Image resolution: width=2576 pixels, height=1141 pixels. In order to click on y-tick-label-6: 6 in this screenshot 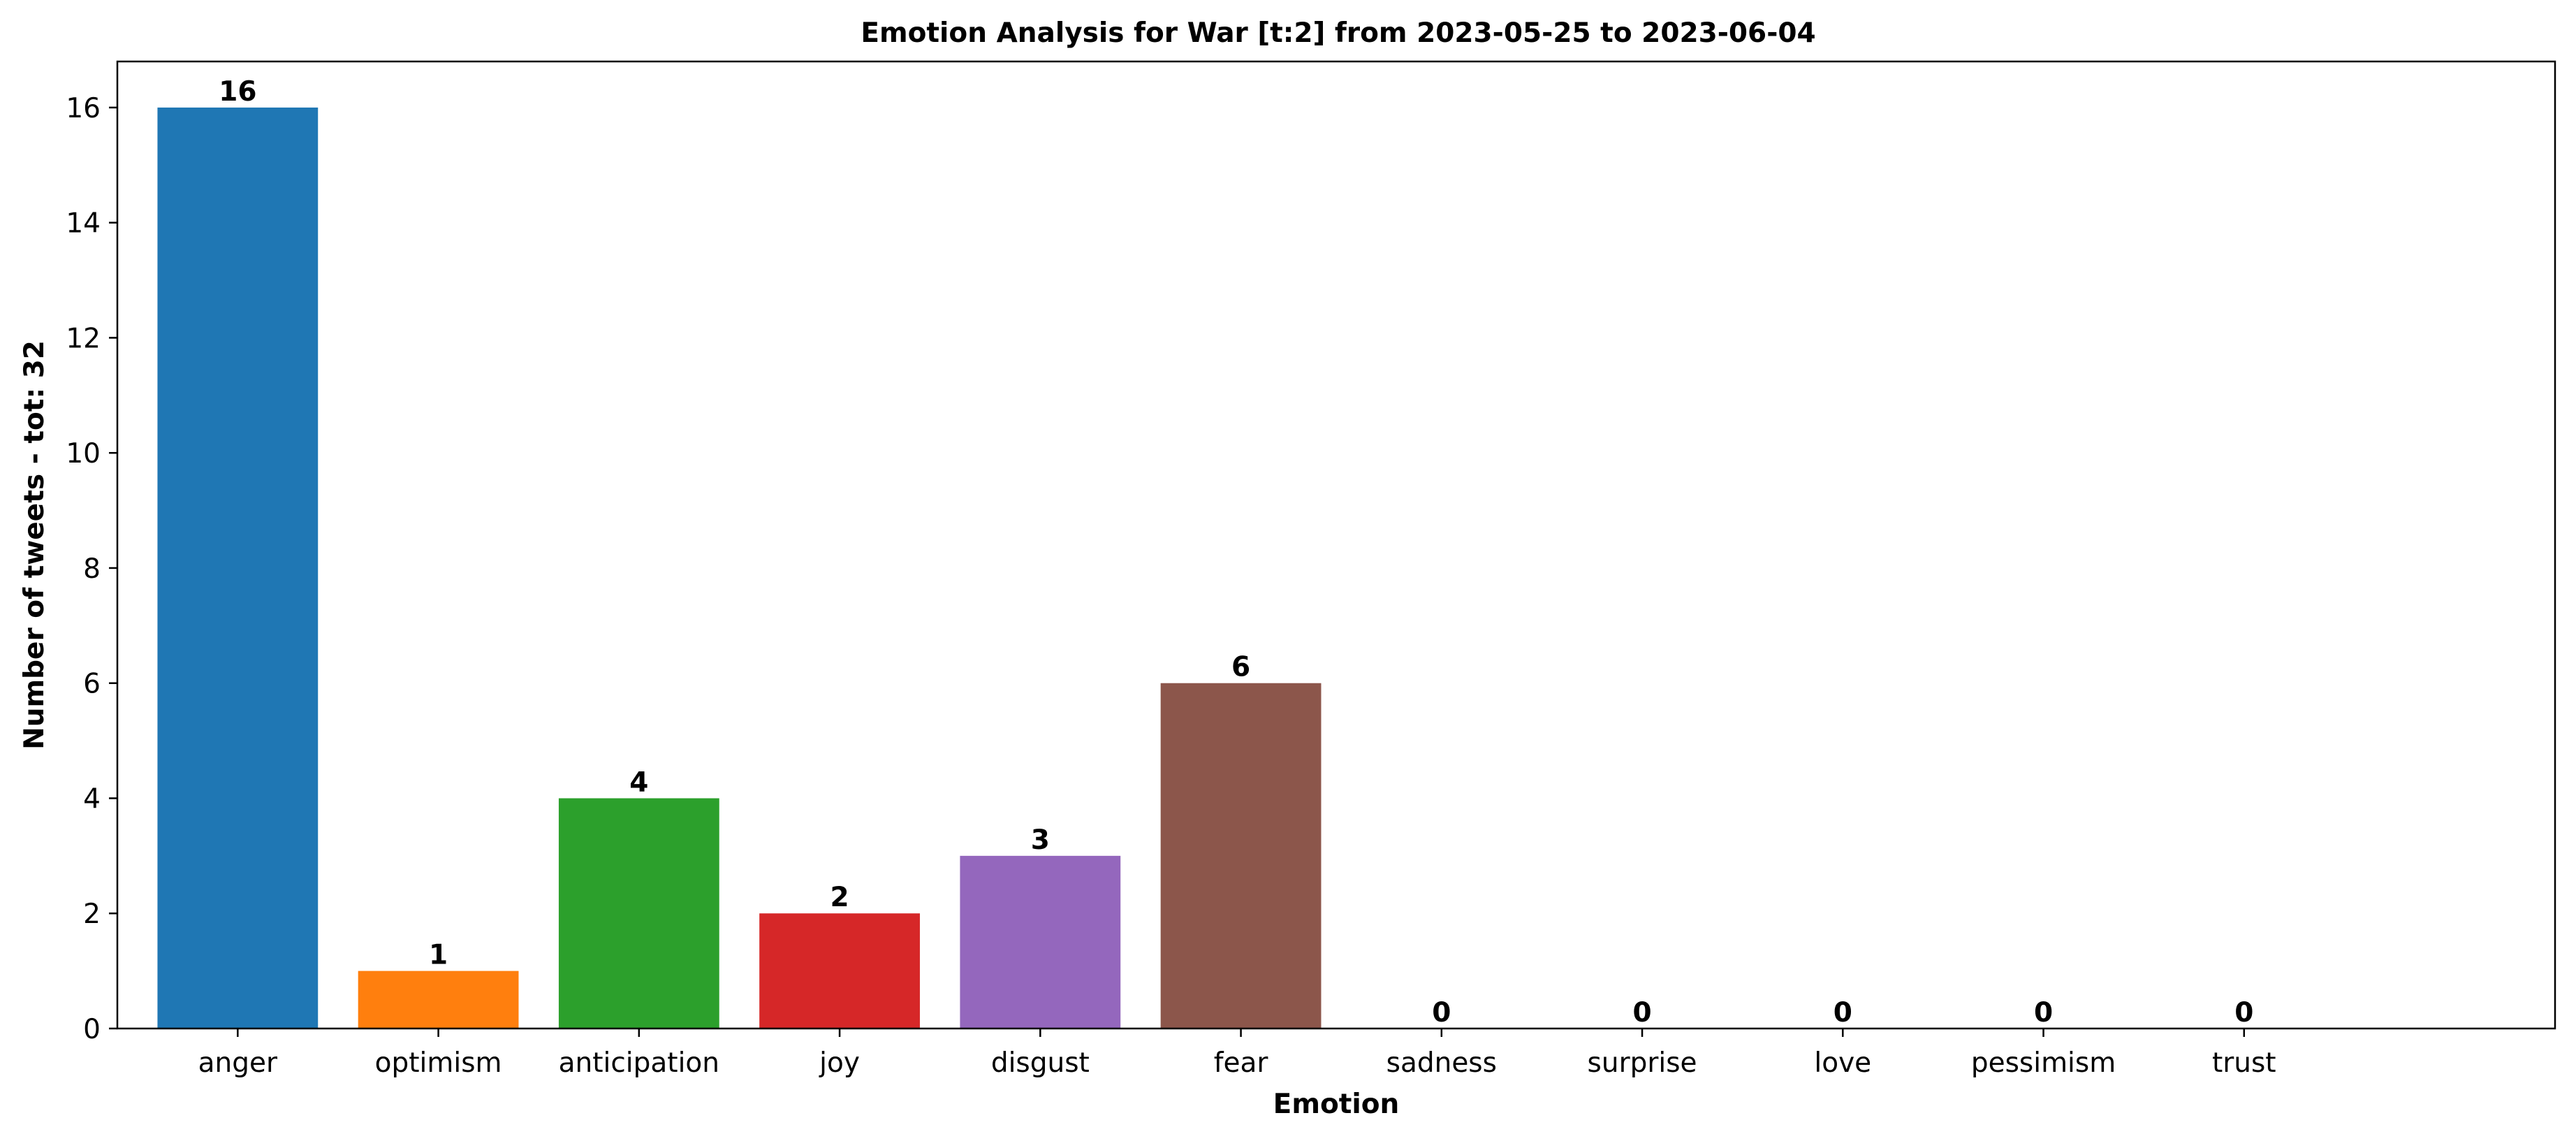, I will do `click(92, 685)`.